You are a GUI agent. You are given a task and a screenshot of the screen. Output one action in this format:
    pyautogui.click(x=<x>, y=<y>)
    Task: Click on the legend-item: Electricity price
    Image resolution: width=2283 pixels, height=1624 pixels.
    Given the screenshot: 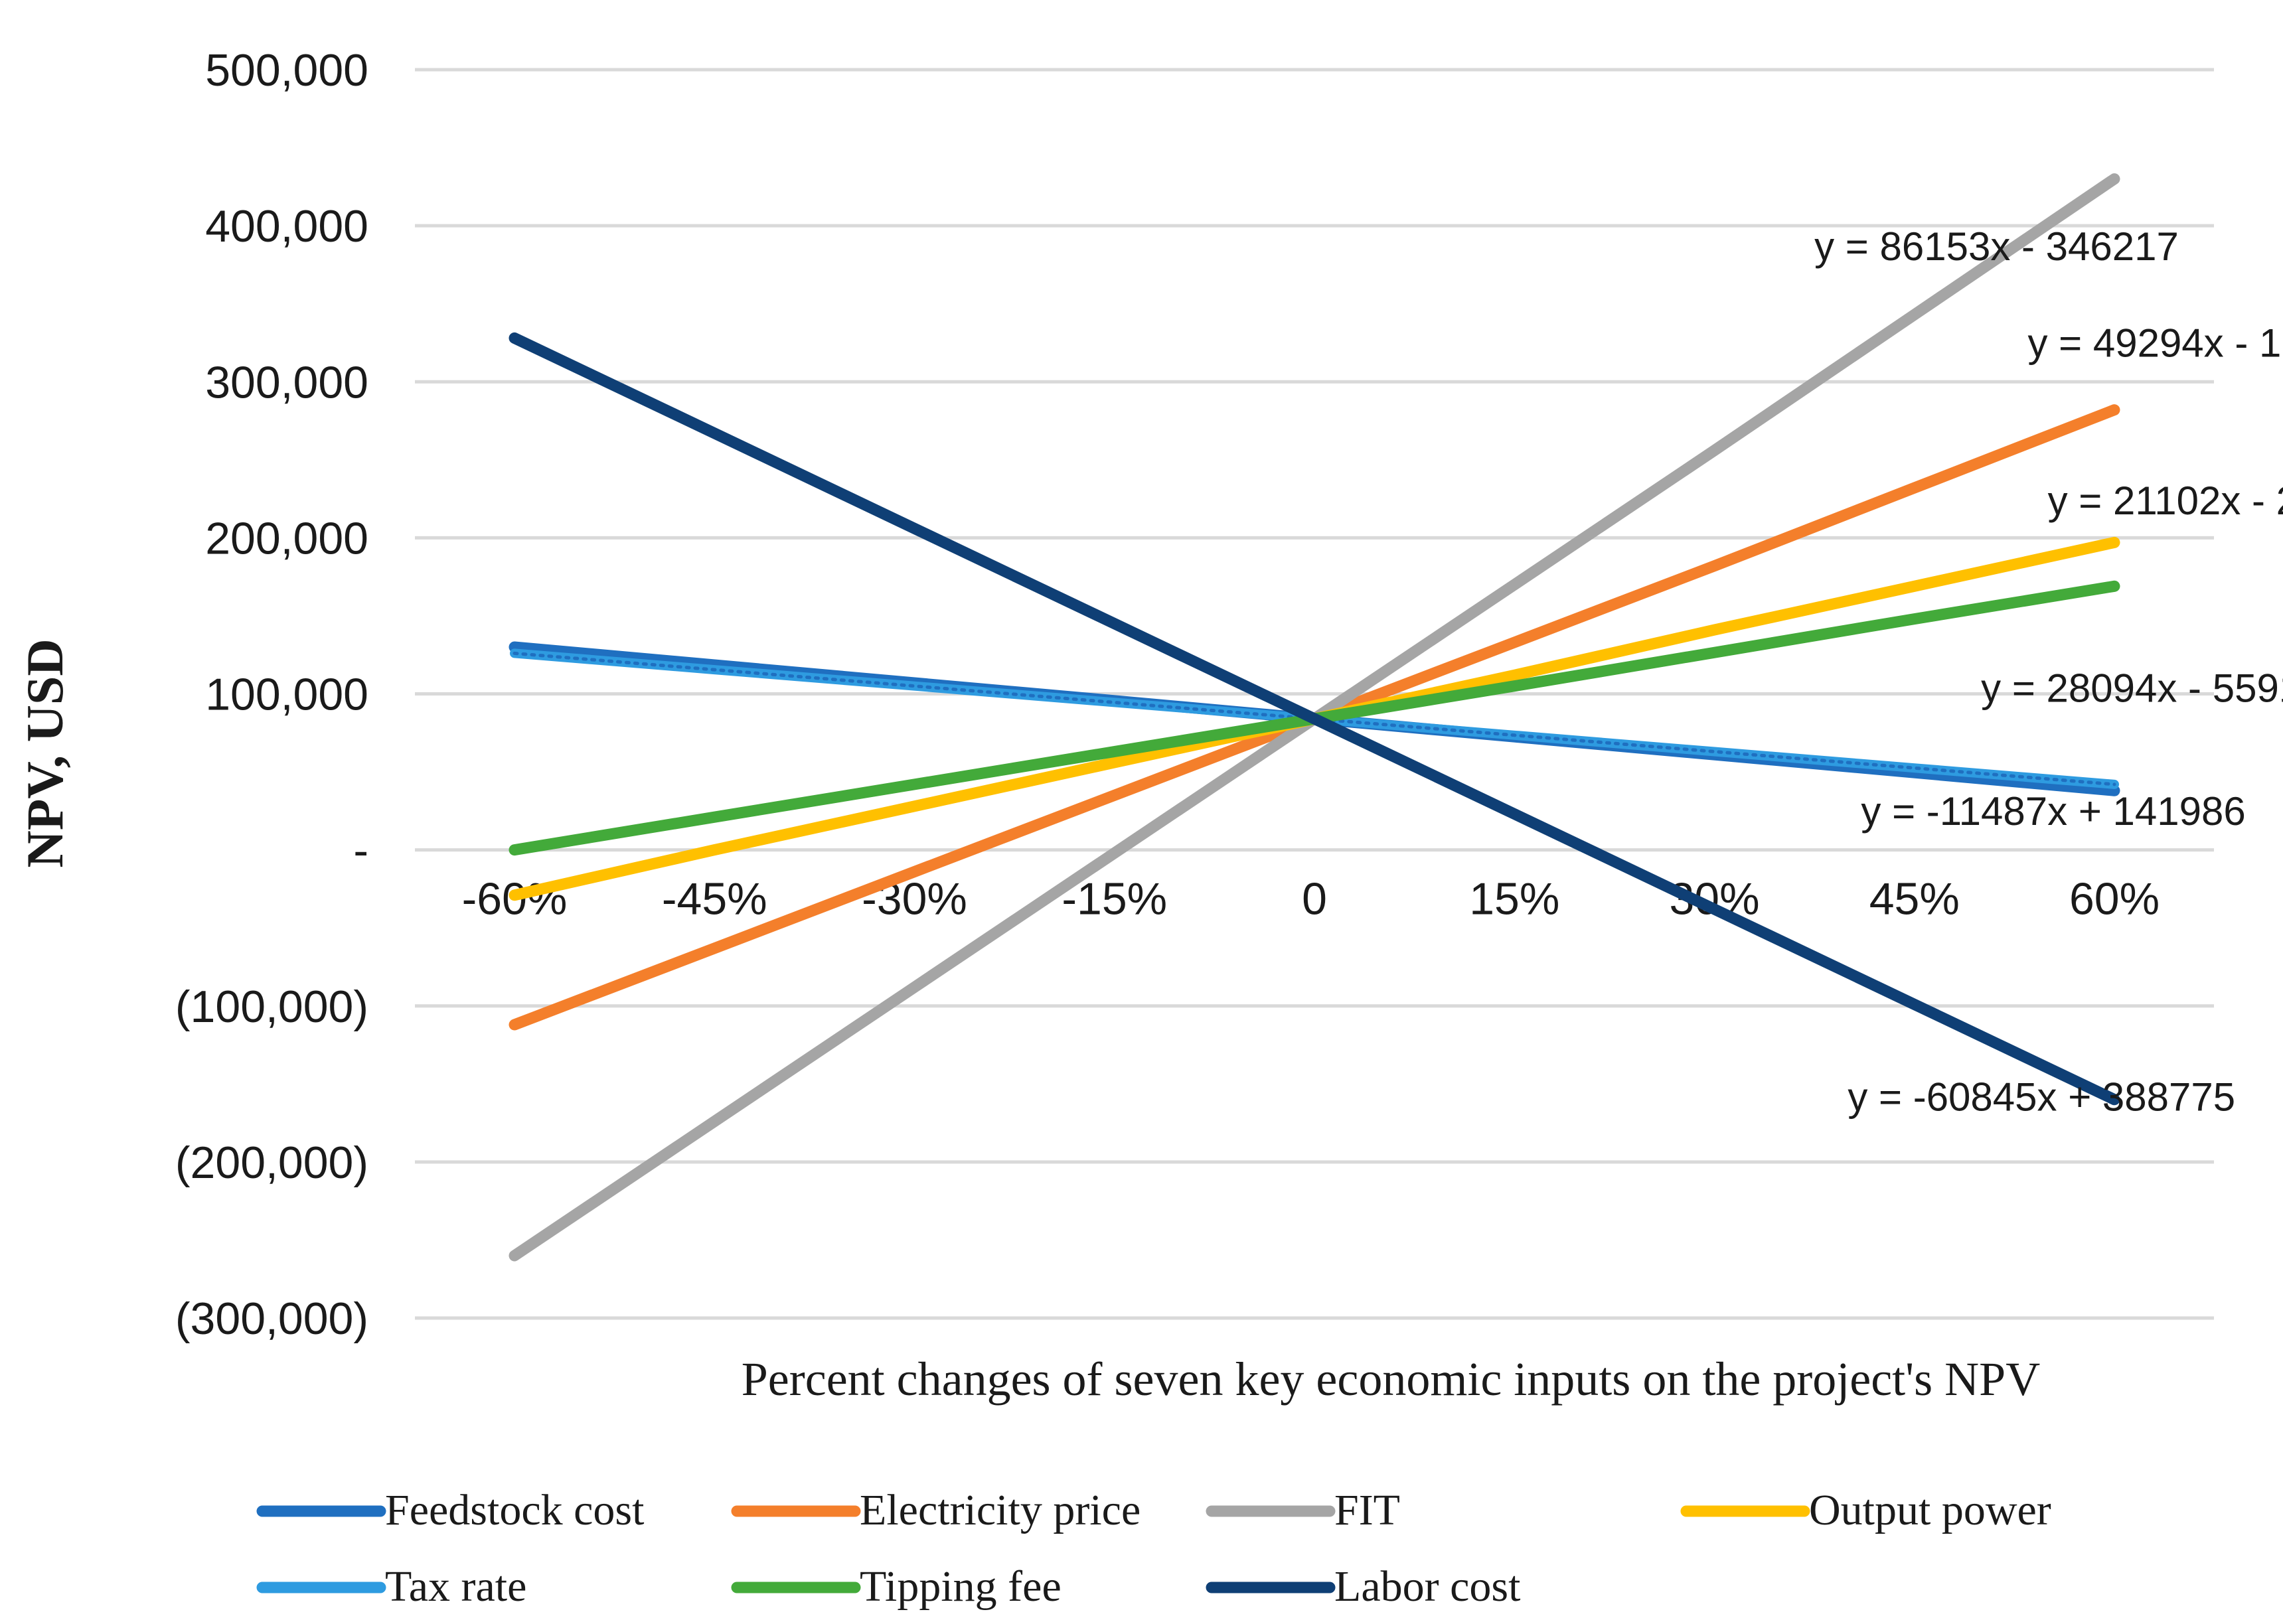 What is the action you would take?
    pyautogui.click(x=936, y=1510)
    